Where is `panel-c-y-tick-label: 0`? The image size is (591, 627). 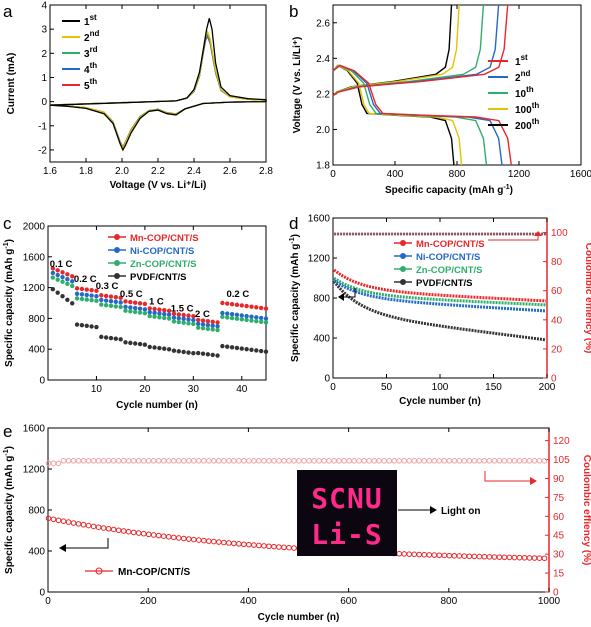 panel-c-y-tick-label: 0 is located at coordinates (42, 381).